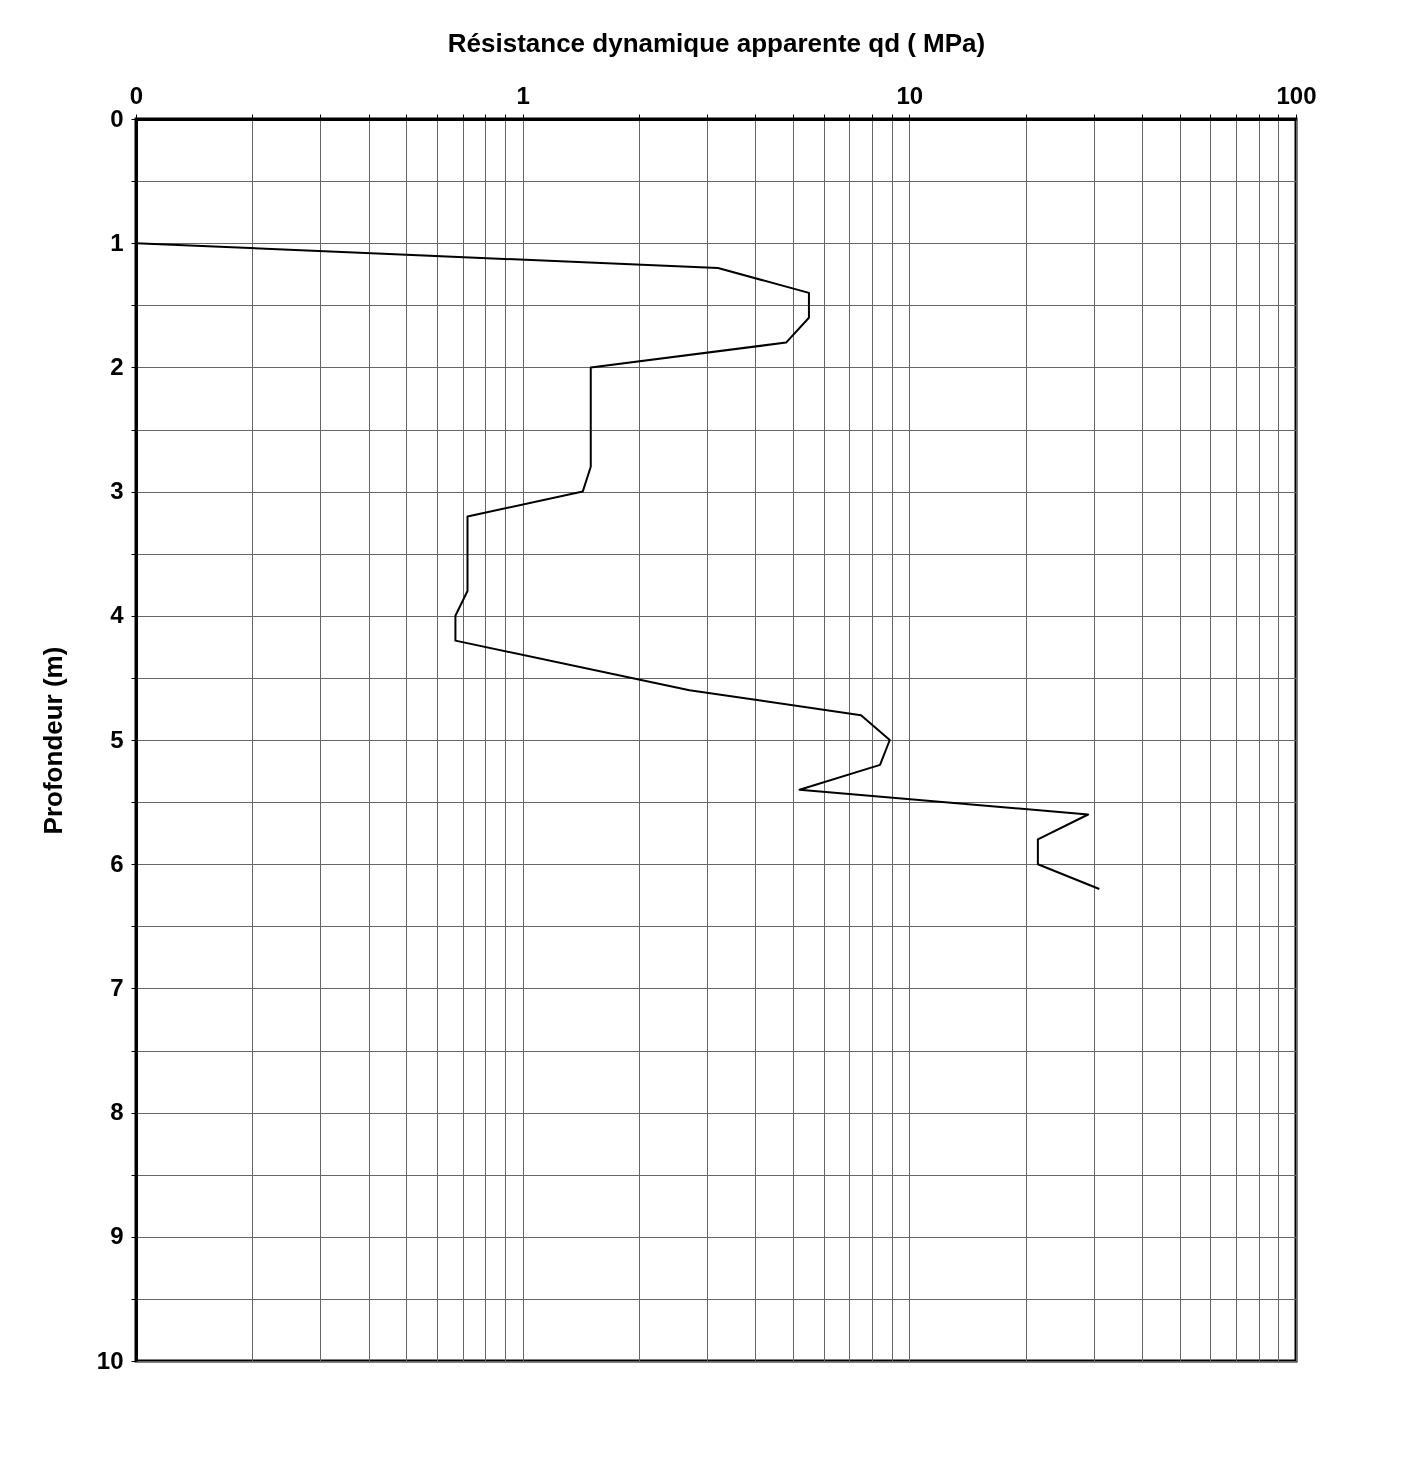 Image resolution: width=1410 pixels, height=1469 pixels. I want to click on x-tick-label: 0, so click(136, 95).